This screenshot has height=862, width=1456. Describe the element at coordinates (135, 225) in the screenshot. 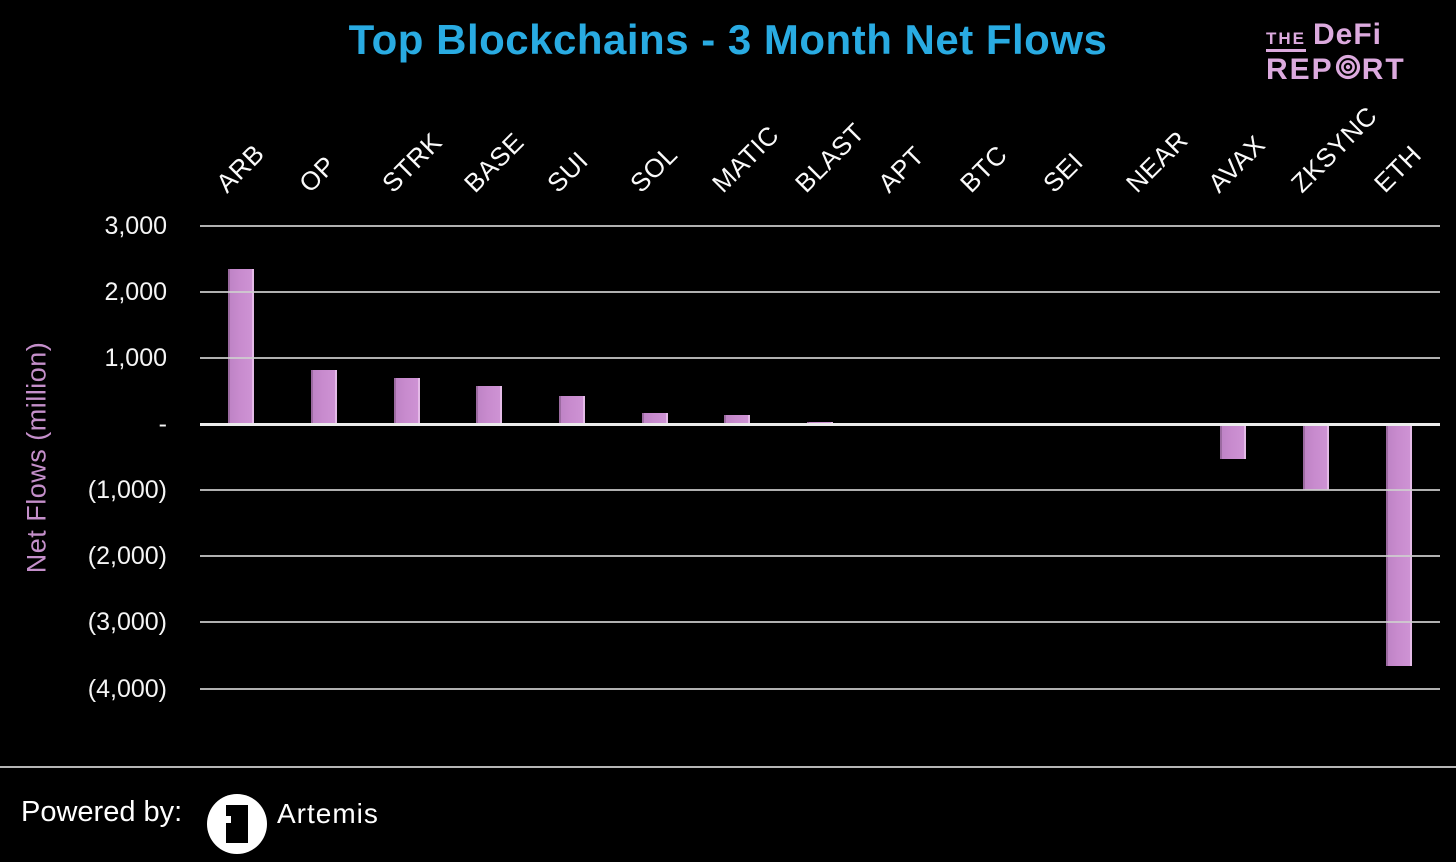

I see `y-tick-label: 3,000` at that location.